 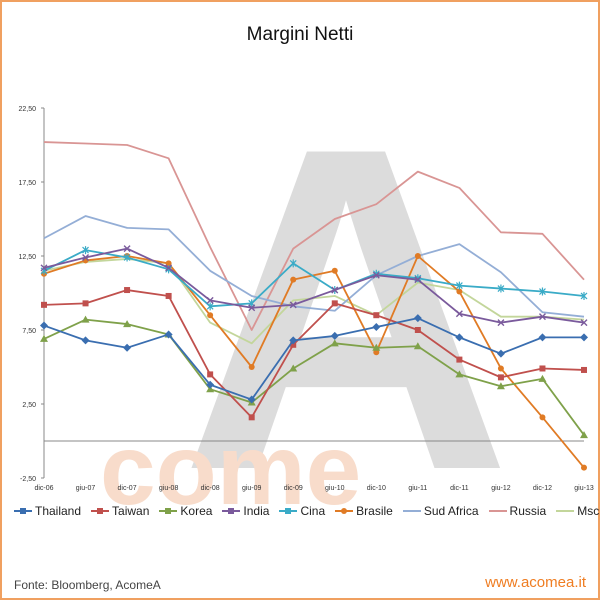 What do you see at coordinates (501, 488) in the screenshot?
I see `x-tick-label: giu-12` at bounding box center [501, 488].